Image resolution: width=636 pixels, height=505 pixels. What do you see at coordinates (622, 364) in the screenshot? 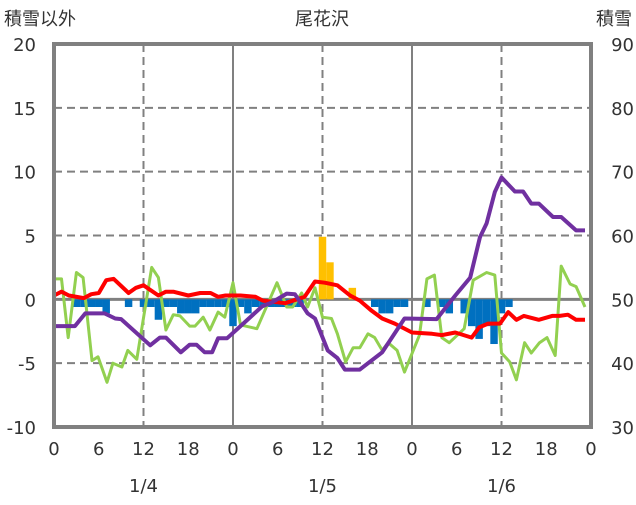
I see `y-tick-right: 40` at bounding box center [622, 364].